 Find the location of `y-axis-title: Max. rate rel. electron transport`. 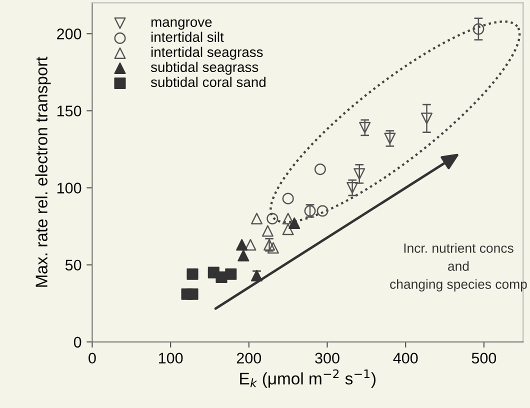

y-axis-title: Max. rate rel. electron transport is located at coordinates (43, 171).